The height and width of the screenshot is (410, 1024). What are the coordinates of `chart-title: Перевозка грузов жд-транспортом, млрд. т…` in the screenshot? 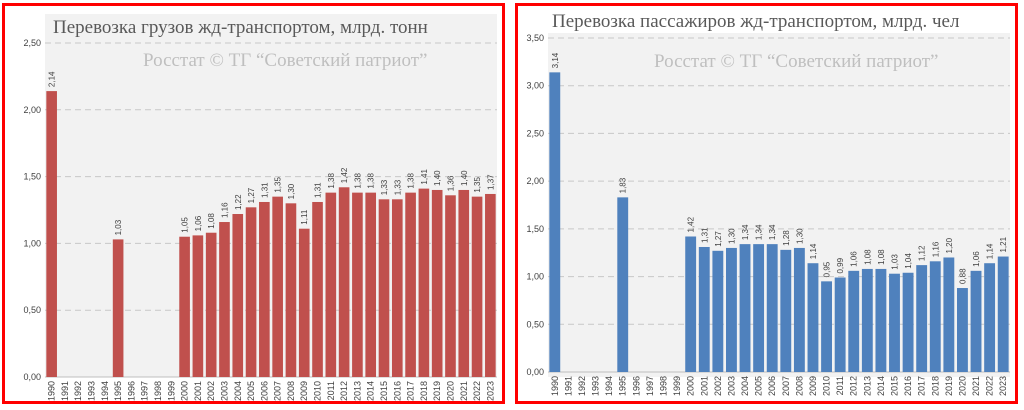 It's located at (240, 27).